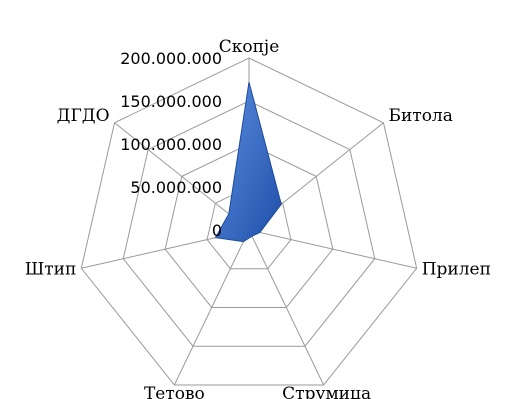 The width and height of the screenshot is (513, 399). I want to click on category-label-0: Скопје, so click(249, 47).